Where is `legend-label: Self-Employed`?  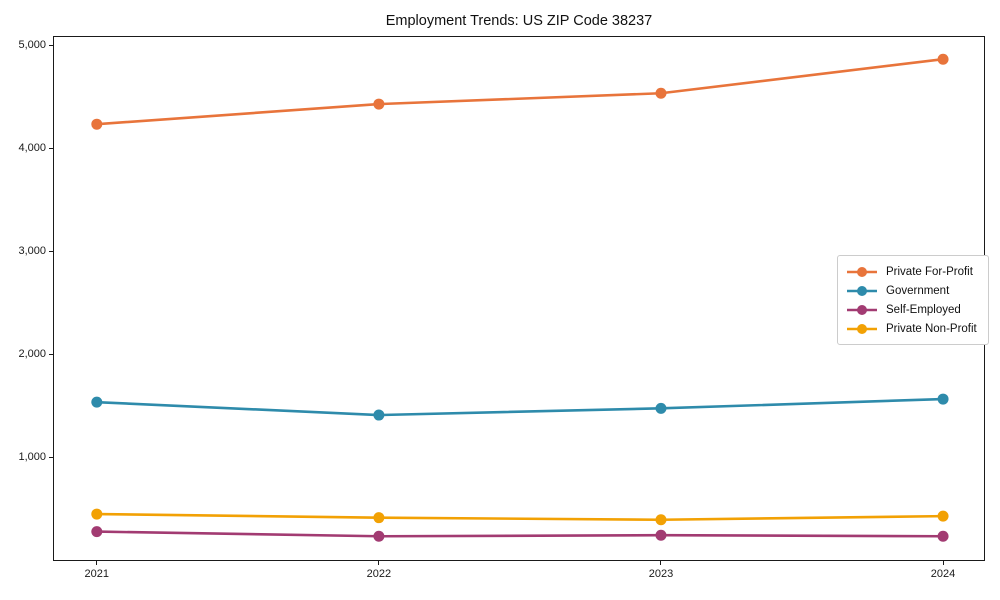
legend-label: Self-Employed is located at coordinates (923, 309).